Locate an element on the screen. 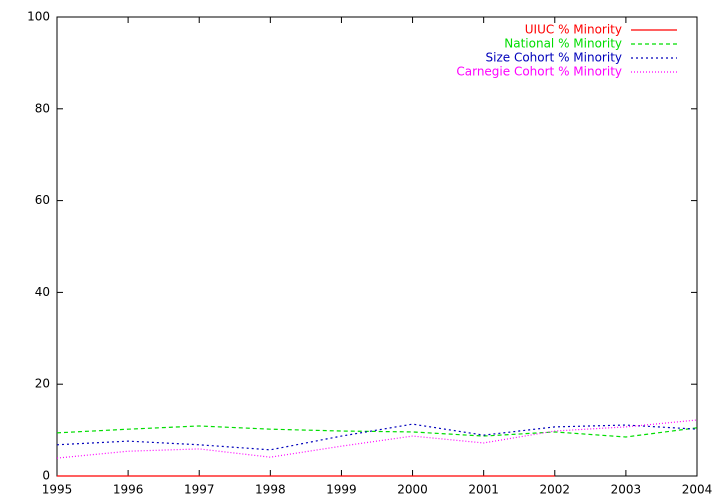  x-tick-label: 2004 is located at coordinates (697, 490).